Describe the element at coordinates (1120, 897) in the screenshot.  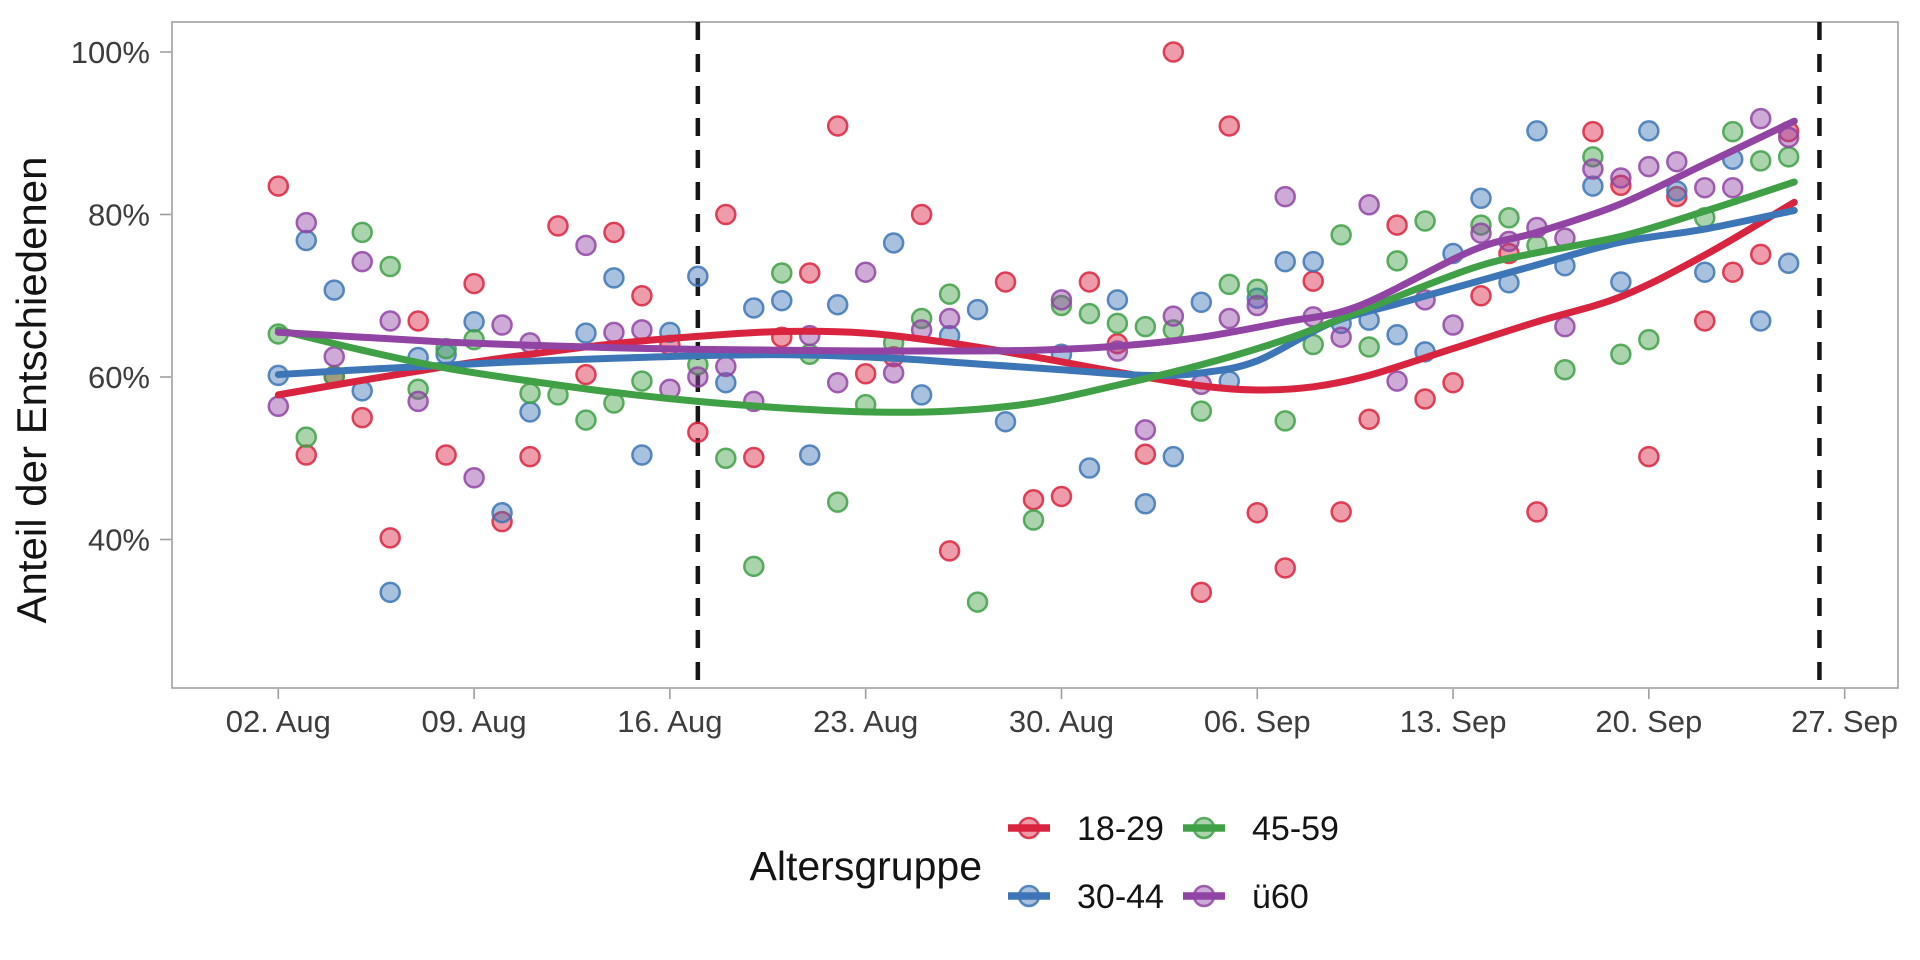
I see `legend-label: 30-44` at that location.